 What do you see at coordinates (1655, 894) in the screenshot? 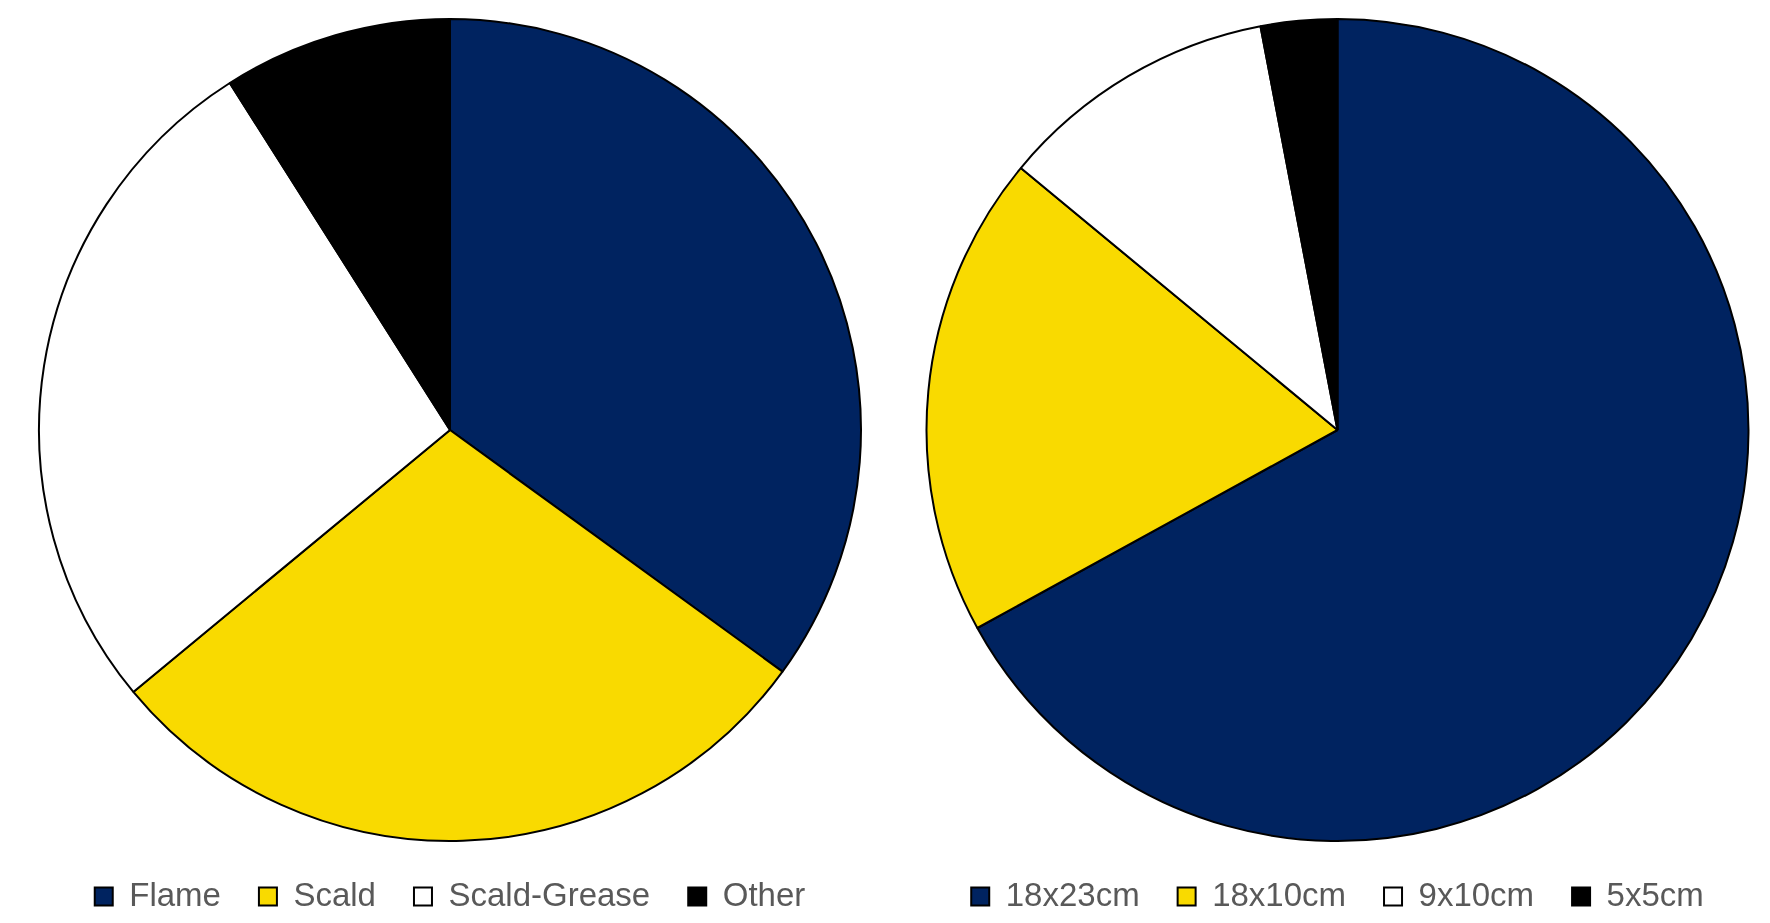
I see `legend-label: 5x5cm` at bounding box center [1655, 894].